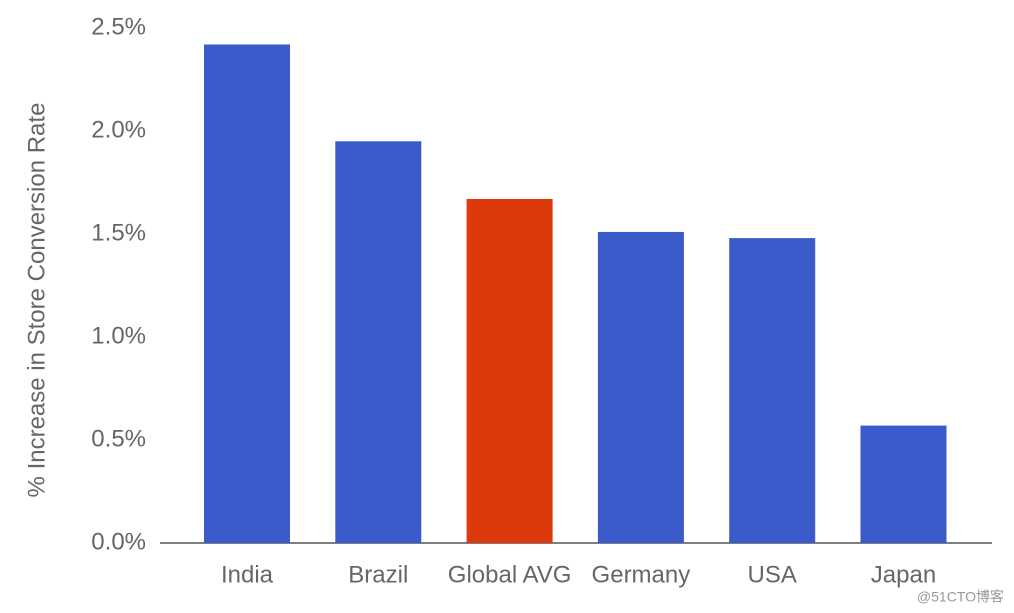  What do you see at coordinates (960, 597) in the screenshot?
I see `watermark: @51CTO博客` at bounding box center [960, 597].